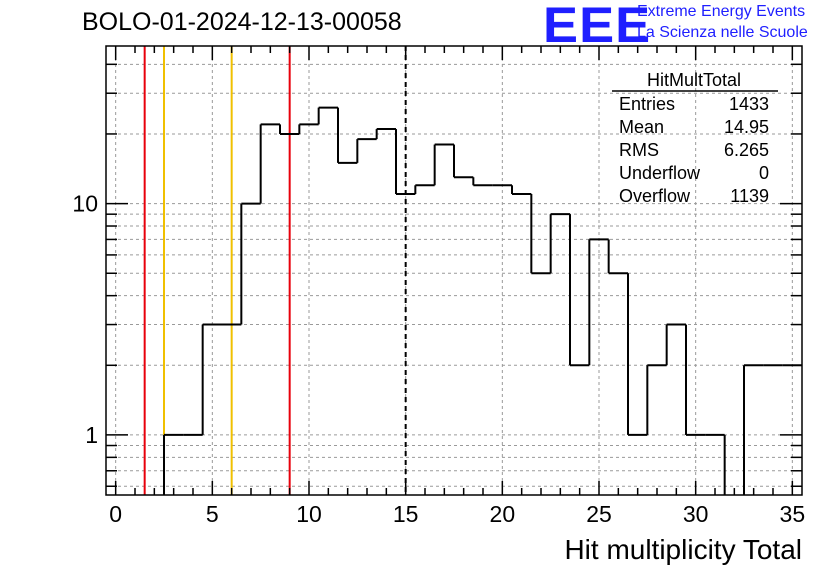 The height and width of the screenshot is (572, 836). Describe the element at coordinates (597, 26) in the screenshot. I see `eee-logo: EEE` at that location.